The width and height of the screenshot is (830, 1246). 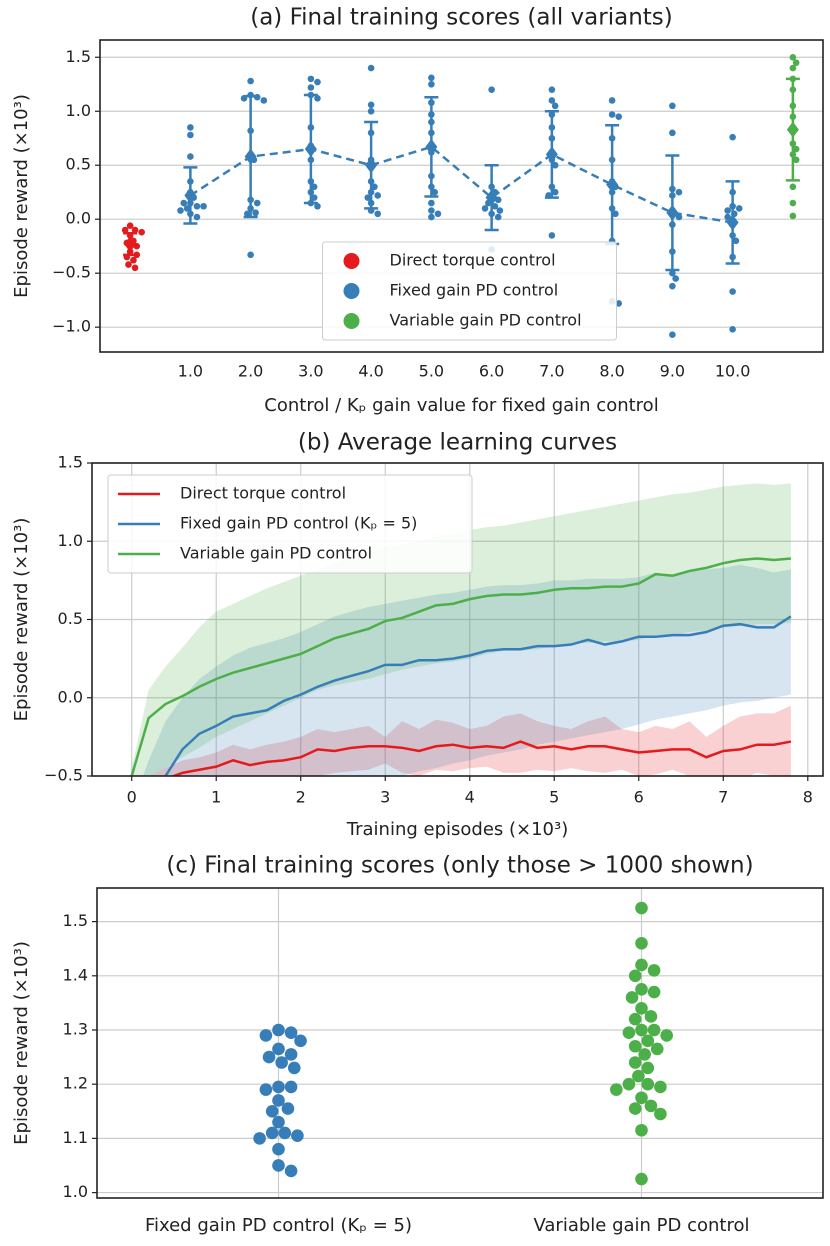 I want to click on y-tick-label: −0.5, so click(x=63, y=775).